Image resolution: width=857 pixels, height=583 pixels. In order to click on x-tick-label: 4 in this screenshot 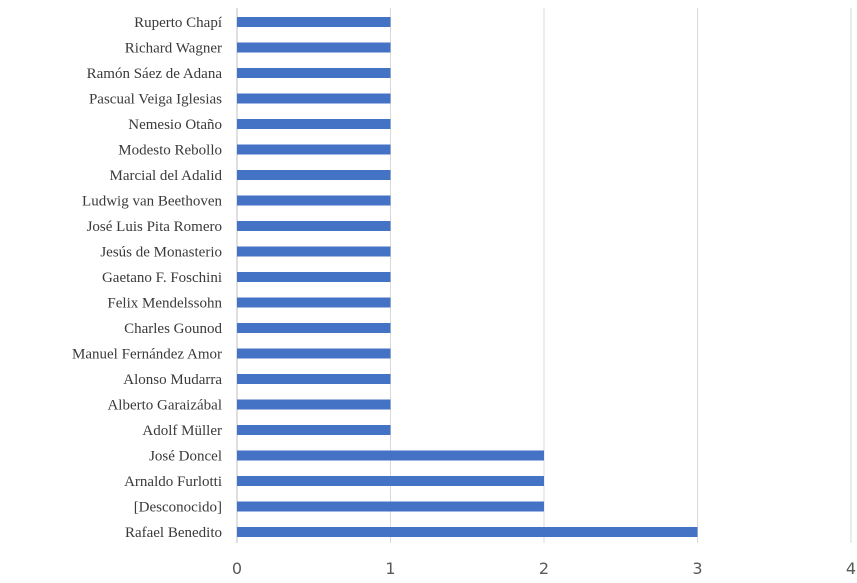, I will do `click(851, 568)`.